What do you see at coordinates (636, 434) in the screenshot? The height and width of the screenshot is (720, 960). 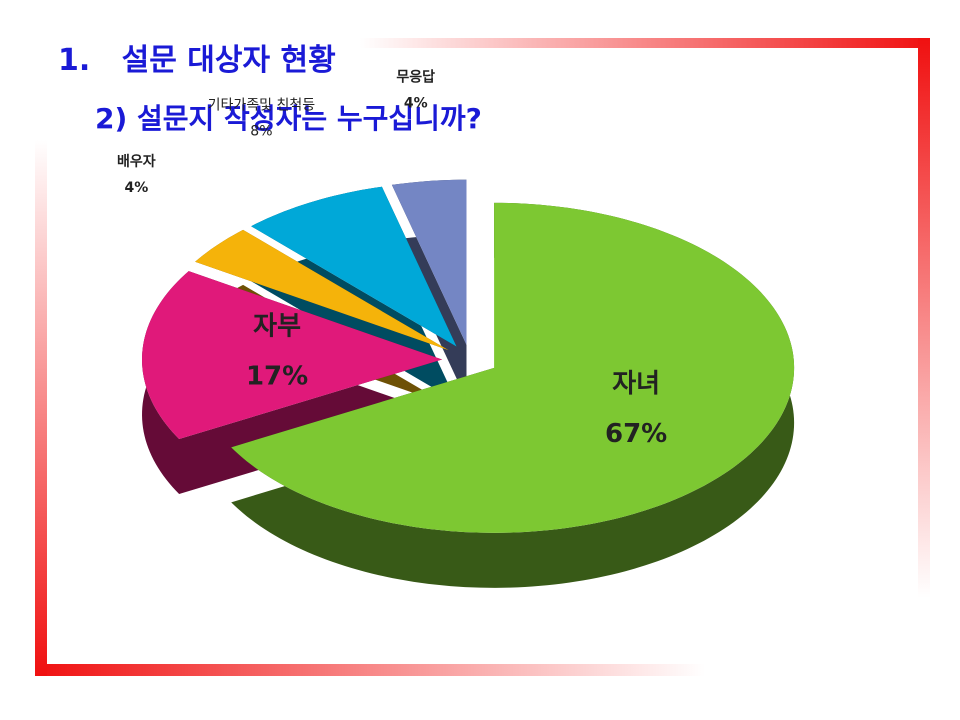 I see `slice-value-label: 67%` at bounding box center [636, 434].